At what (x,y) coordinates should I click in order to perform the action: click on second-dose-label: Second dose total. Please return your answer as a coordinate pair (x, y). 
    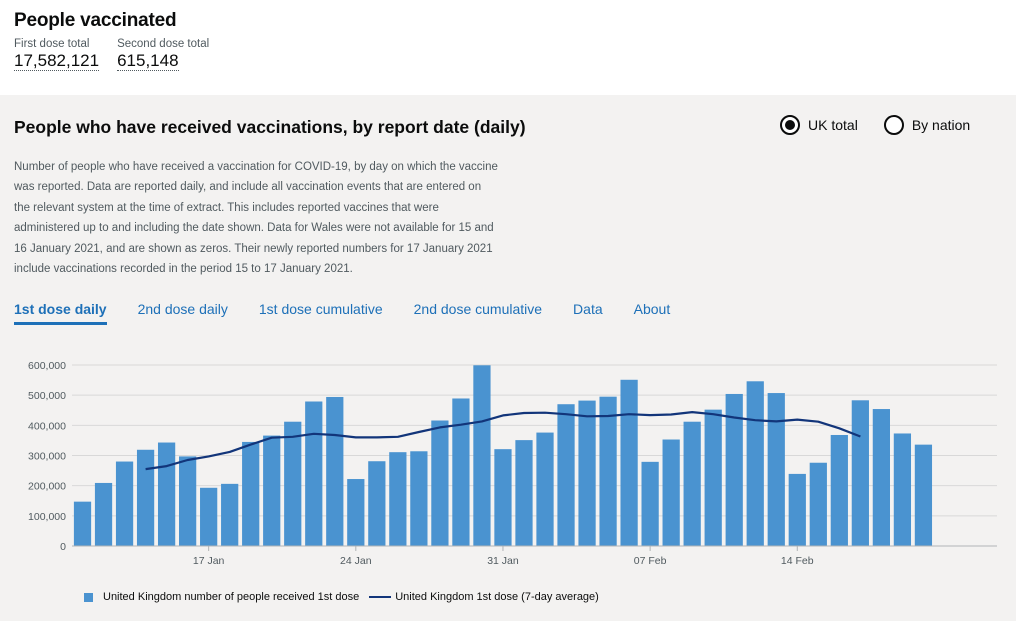
    Looking at the image, I should click on (163, 44).